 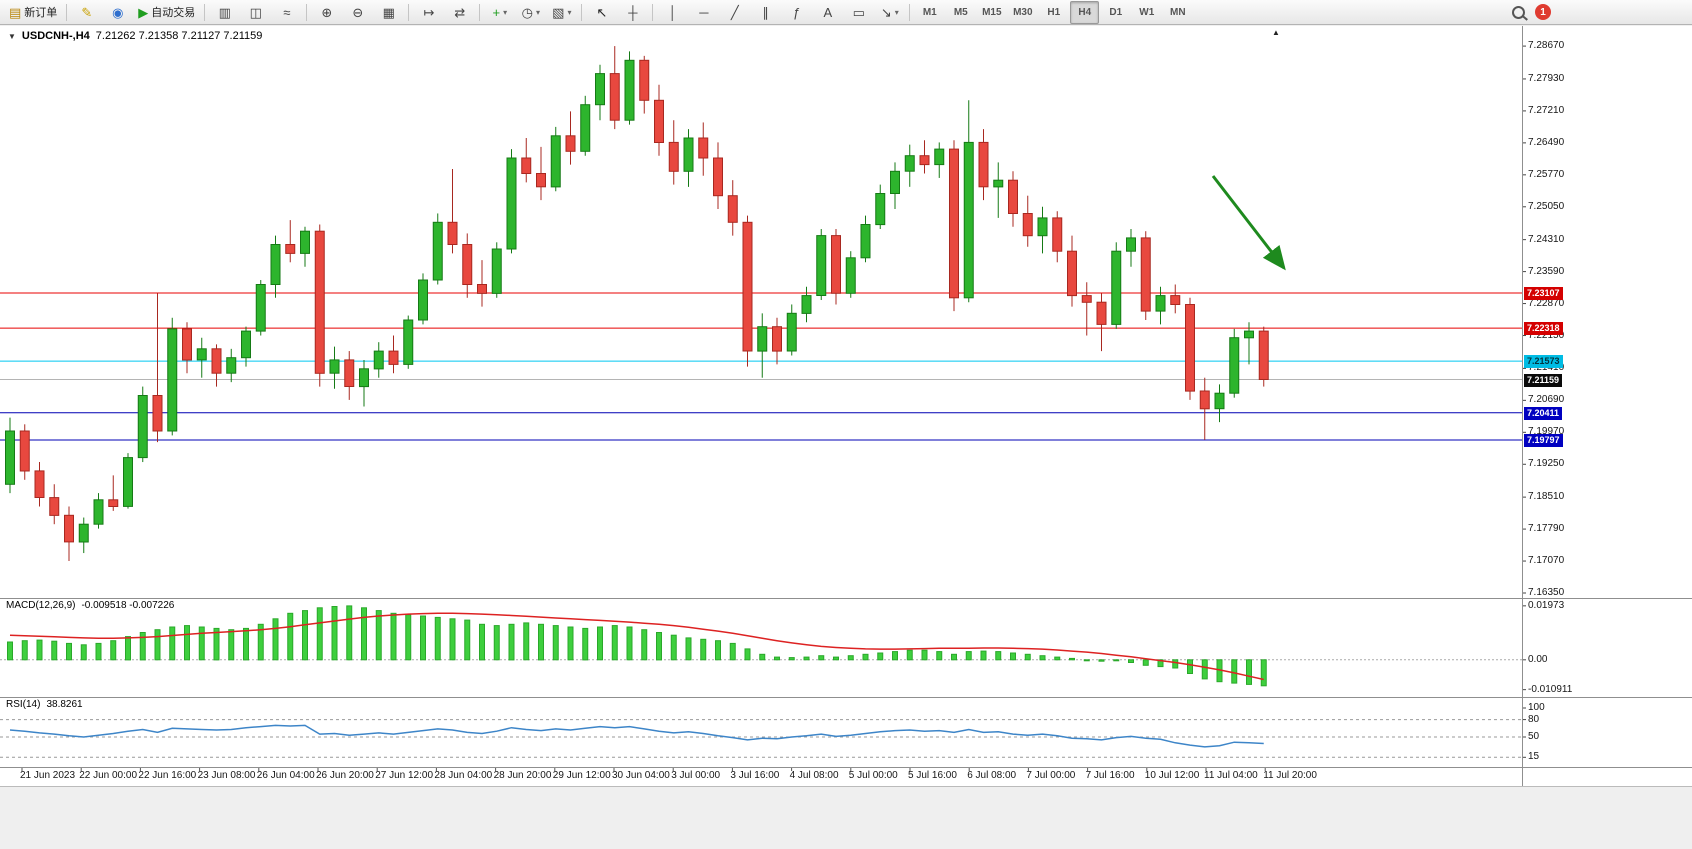 I want to click on metaeditor-button: ✎, so click(x=86, y=12).